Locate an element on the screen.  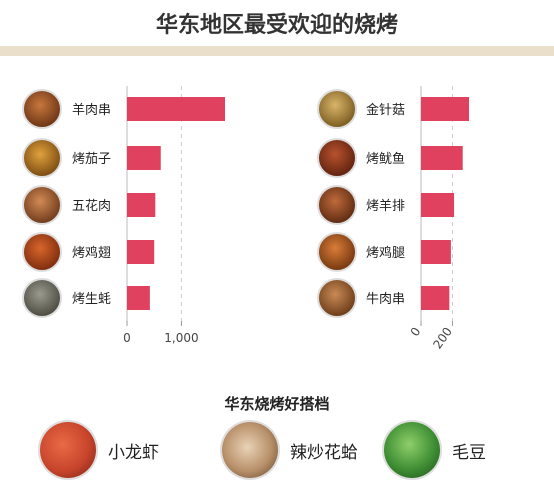
category-label: 烤羊排 is located at coordinates (385, 206).